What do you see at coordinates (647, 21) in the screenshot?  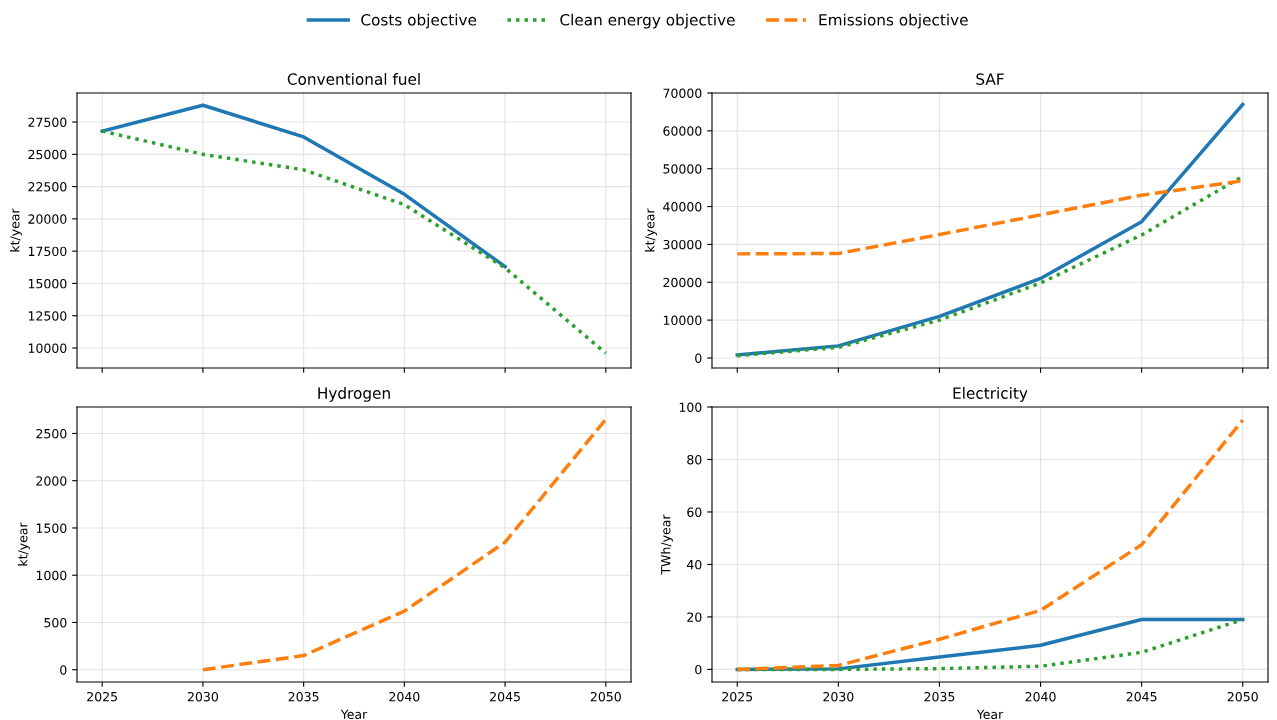 I see `legend-label: Clean energy objective` at bounding box center [647, 21].